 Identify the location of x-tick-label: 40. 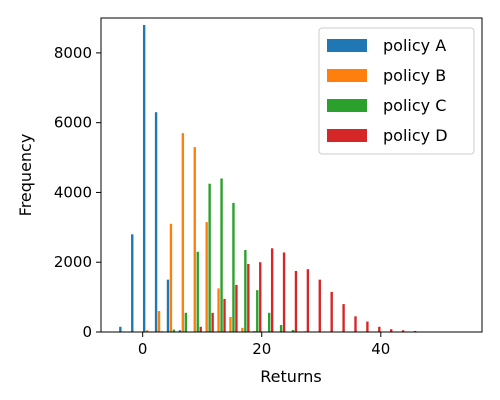
(380, 349).